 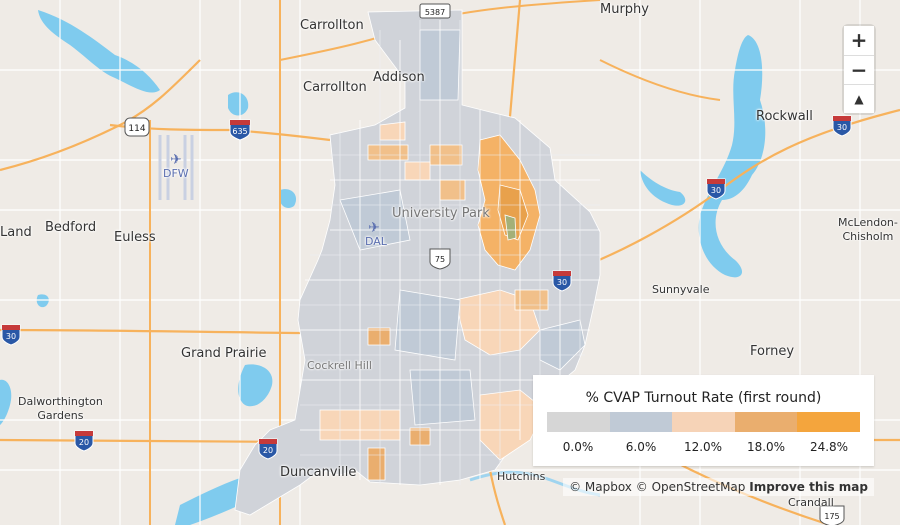 I want to click on city-label-carrollton-north: Carrollton, so click(x=332, y=25).